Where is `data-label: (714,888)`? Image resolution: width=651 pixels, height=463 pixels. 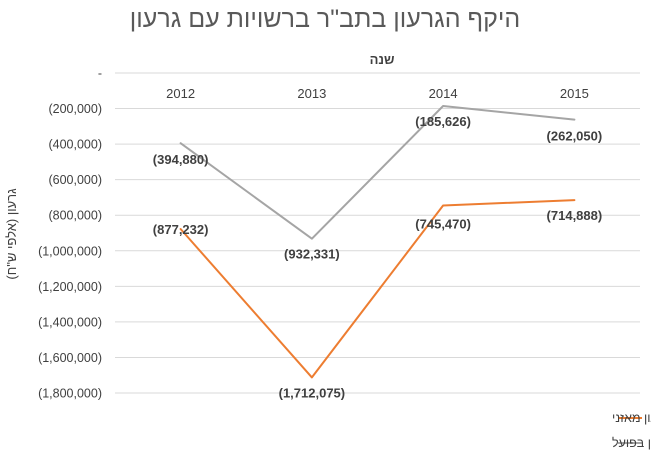
data-label: (714,888) is located at coordinates (575, 215).